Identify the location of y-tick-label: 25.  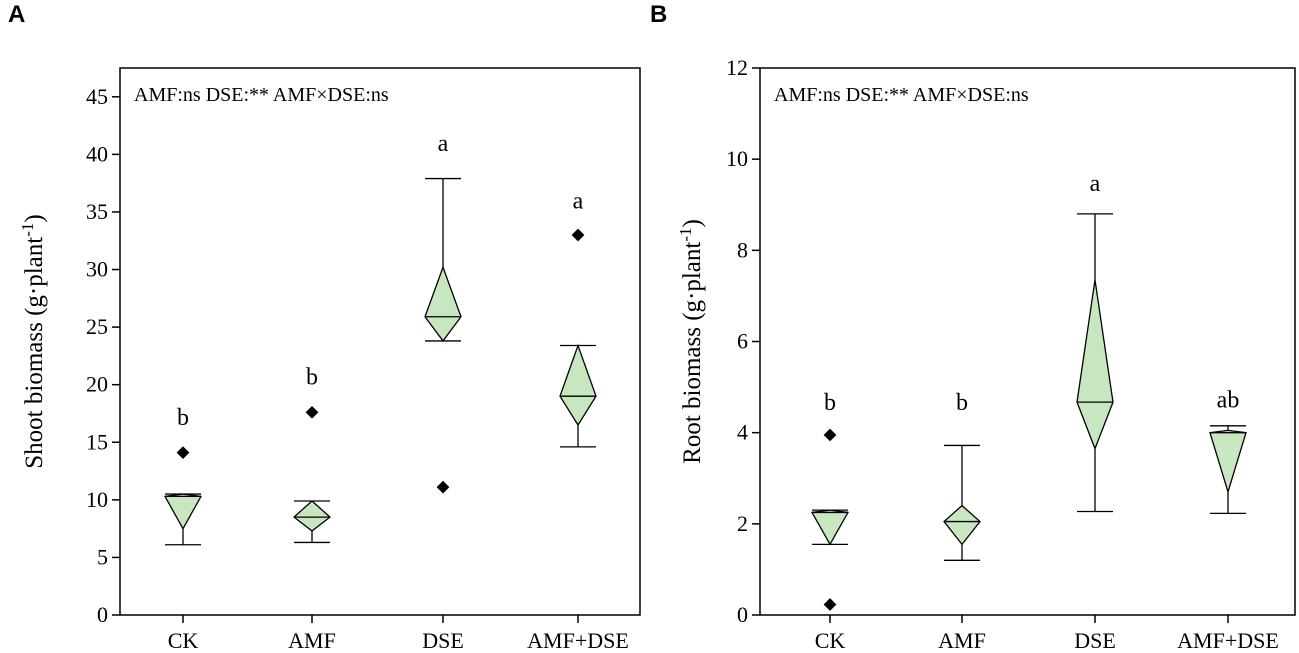
(97, 326).